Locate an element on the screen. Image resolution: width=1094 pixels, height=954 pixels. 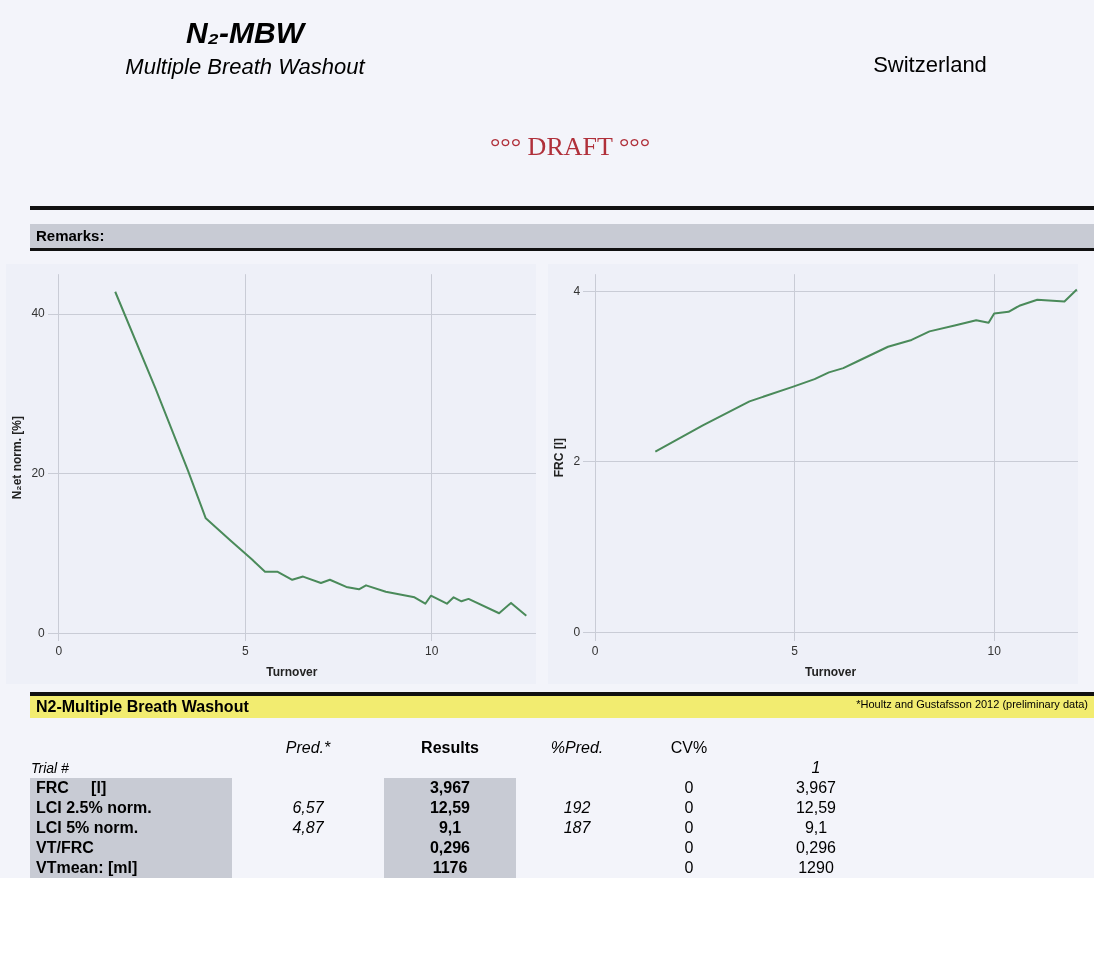
category-label: FRC [l] is located at coordinates (131, 788).